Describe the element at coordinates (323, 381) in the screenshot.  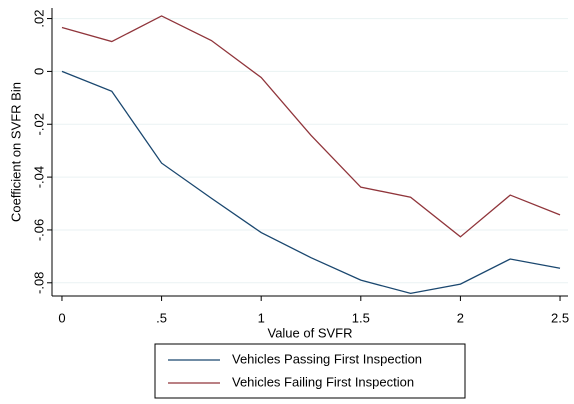
I see `legend-label: Vehicles Failing First Inspection` at that location.